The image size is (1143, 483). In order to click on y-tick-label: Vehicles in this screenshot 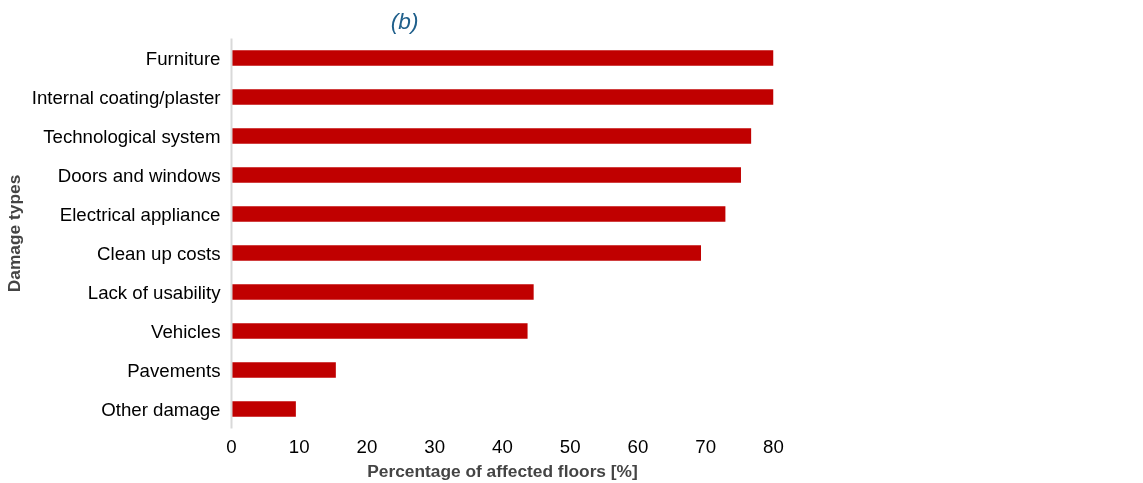, I will do `click(186, 331)`.